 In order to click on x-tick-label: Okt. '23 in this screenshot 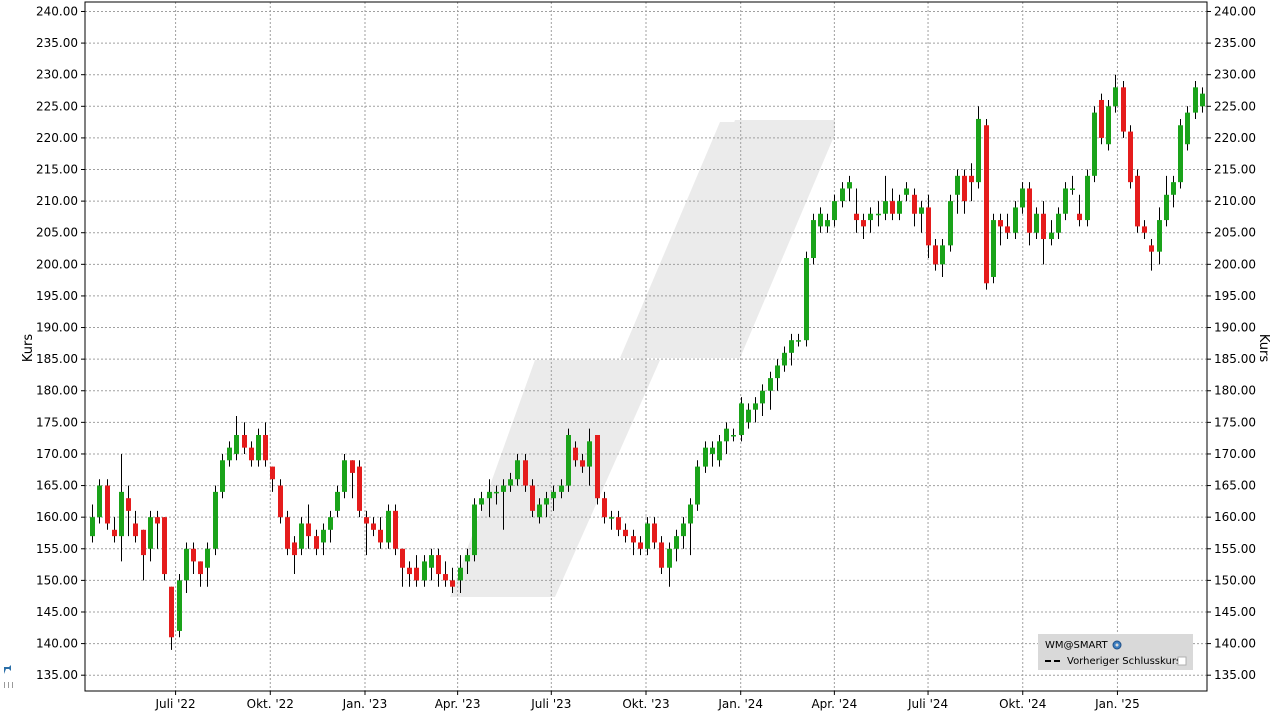, I will do `click(645, 704)`.